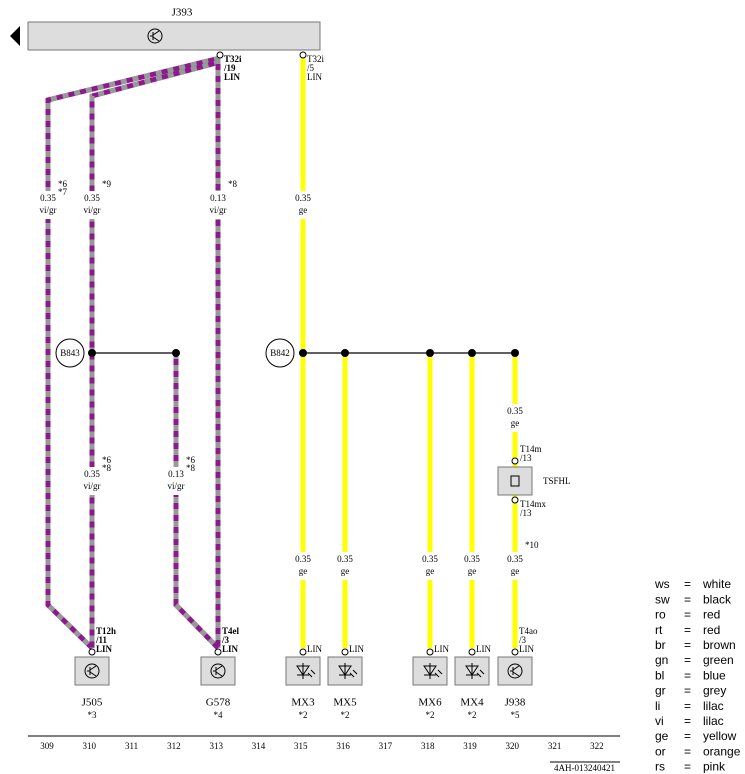 The image size is (745, 774). What do you see at coordinates (470, 746) in the screenshot?
I see `column-number: 319` at bounding box center [470, 746].